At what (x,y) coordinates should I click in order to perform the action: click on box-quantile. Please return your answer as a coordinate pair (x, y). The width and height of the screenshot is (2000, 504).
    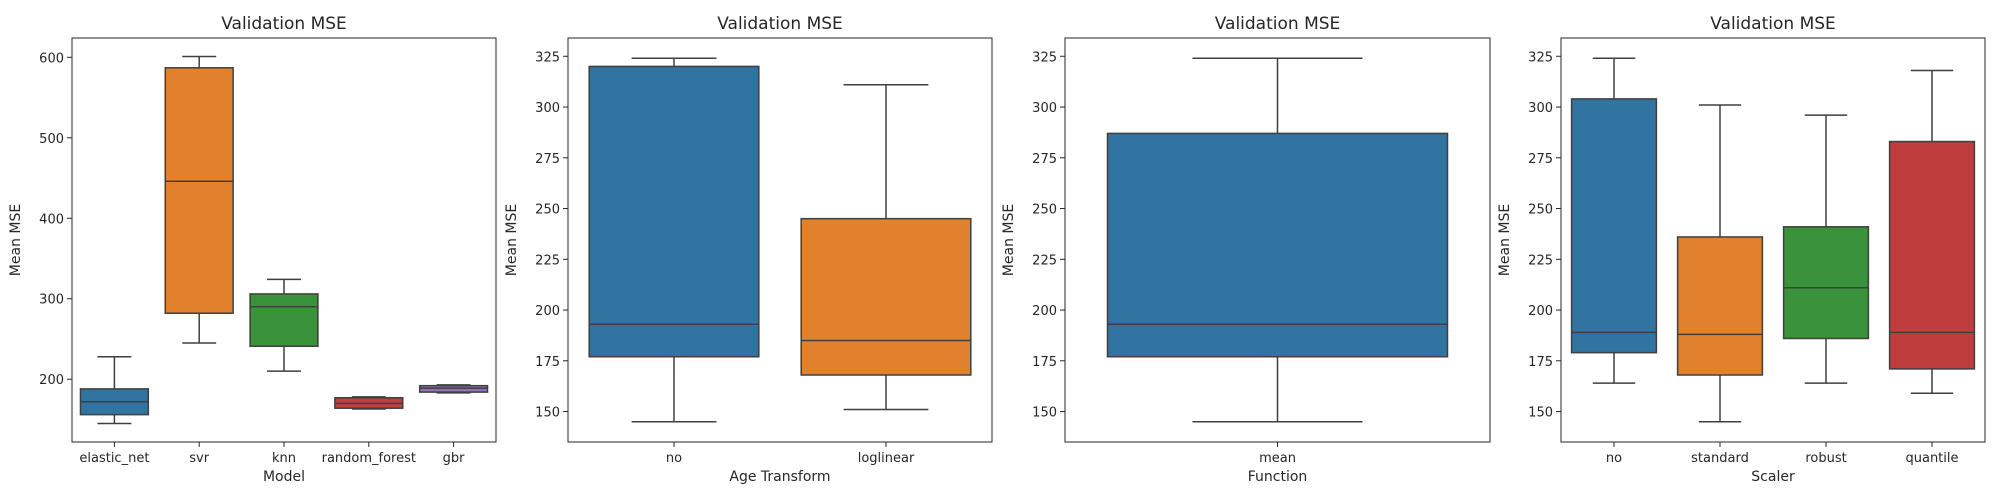
    Looking at the image, I should click on (1932, 232).